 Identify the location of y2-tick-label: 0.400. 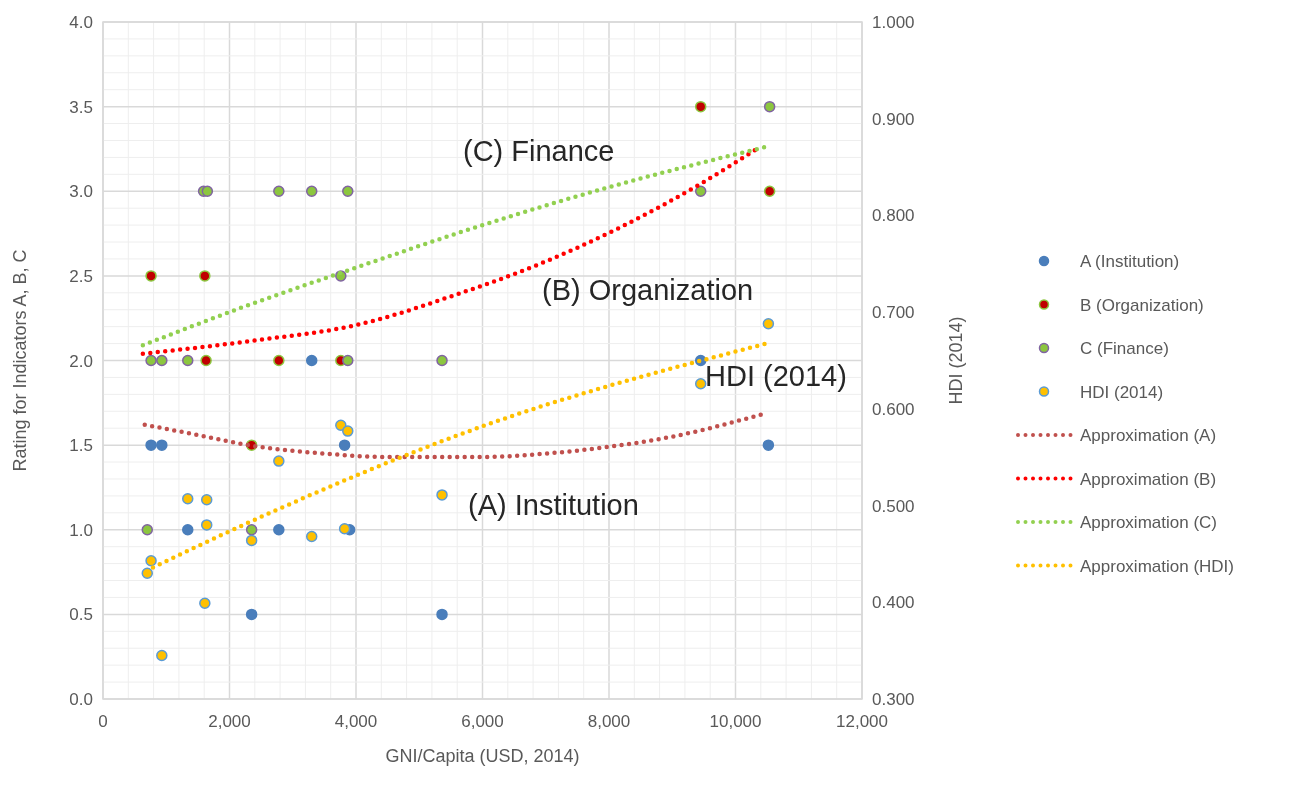
(893, 603).